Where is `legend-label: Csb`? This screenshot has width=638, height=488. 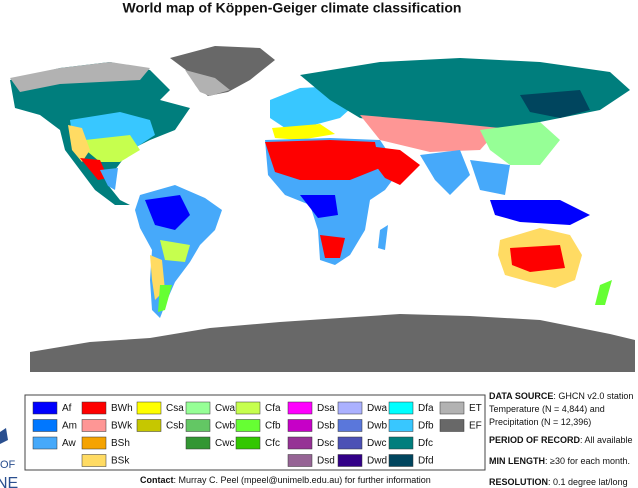
legend-label: Csb is located at coordinates (175, 426).